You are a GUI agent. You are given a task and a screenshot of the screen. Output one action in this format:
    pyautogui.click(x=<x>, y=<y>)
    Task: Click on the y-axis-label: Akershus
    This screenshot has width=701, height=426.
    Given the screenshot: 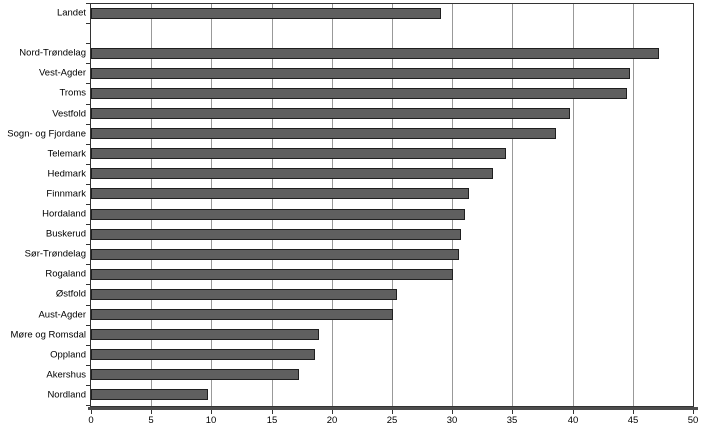 What is the action you would take?
    pyautogui.click(x=66, y=375)
    